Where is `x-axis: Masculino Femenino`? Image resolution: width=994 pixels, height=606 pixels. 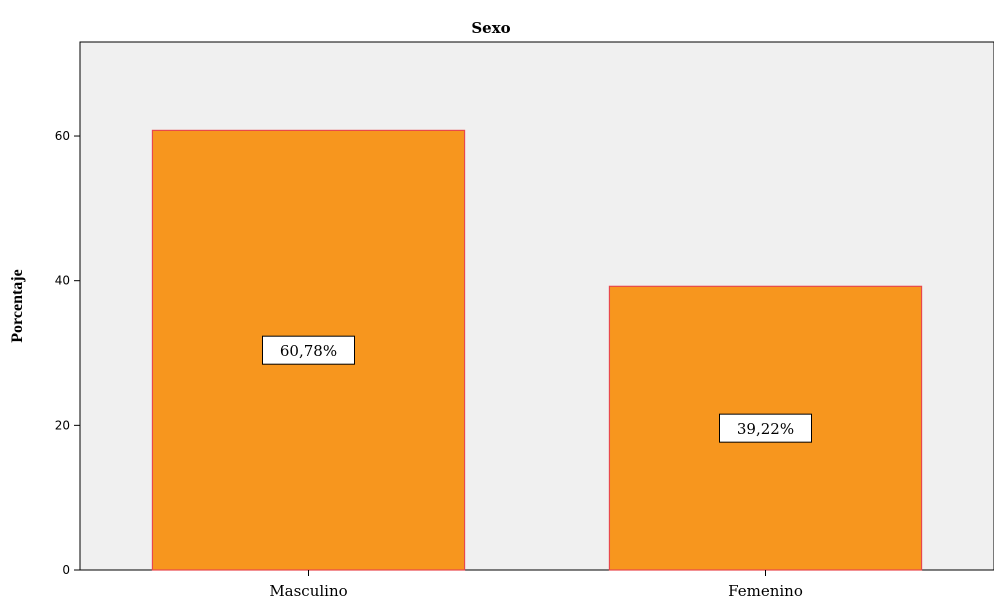 x-axis: Masculino Femenino is located at coordinates (536, 585).